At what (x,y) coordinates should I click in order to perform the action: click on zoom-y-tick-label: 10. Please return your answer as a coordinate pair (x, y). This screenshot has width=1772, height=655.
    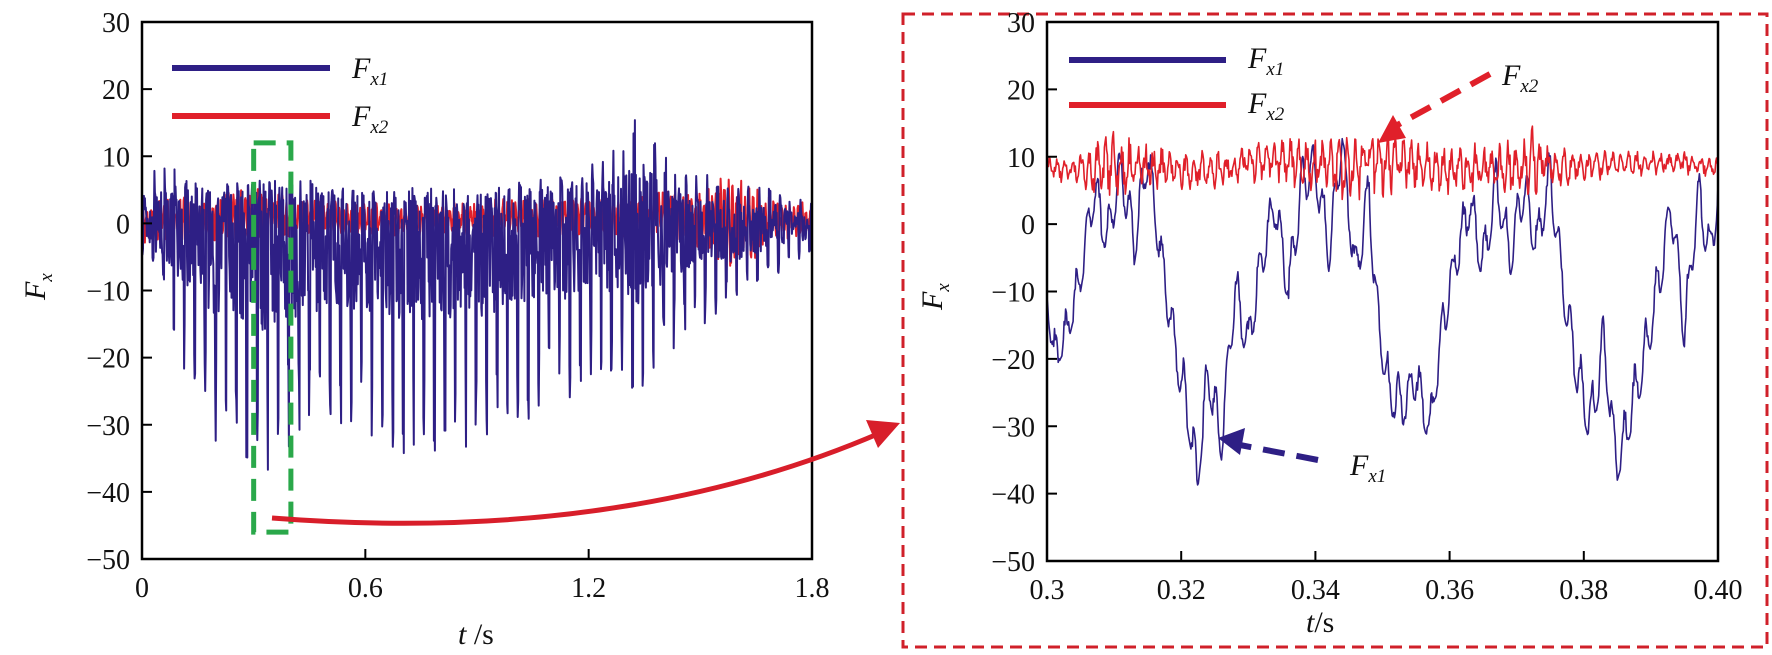
    Looking at the image, I should click on (1021, 158).